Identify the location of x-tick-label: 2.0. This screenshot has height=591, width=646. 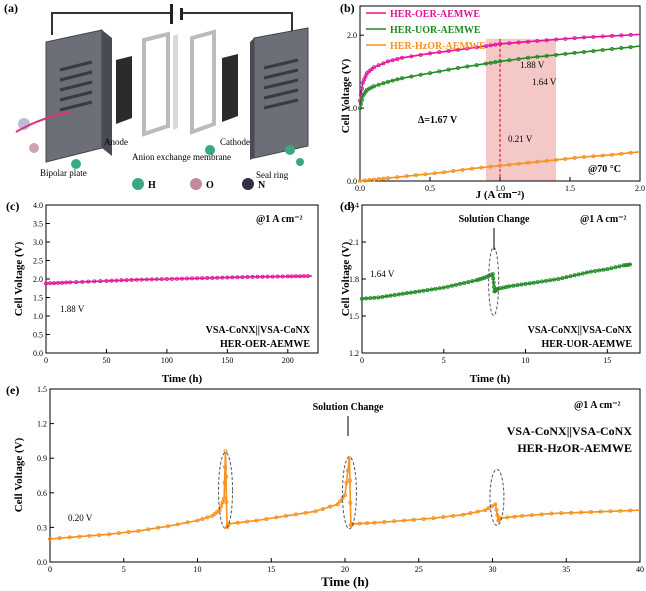
(640, 188).